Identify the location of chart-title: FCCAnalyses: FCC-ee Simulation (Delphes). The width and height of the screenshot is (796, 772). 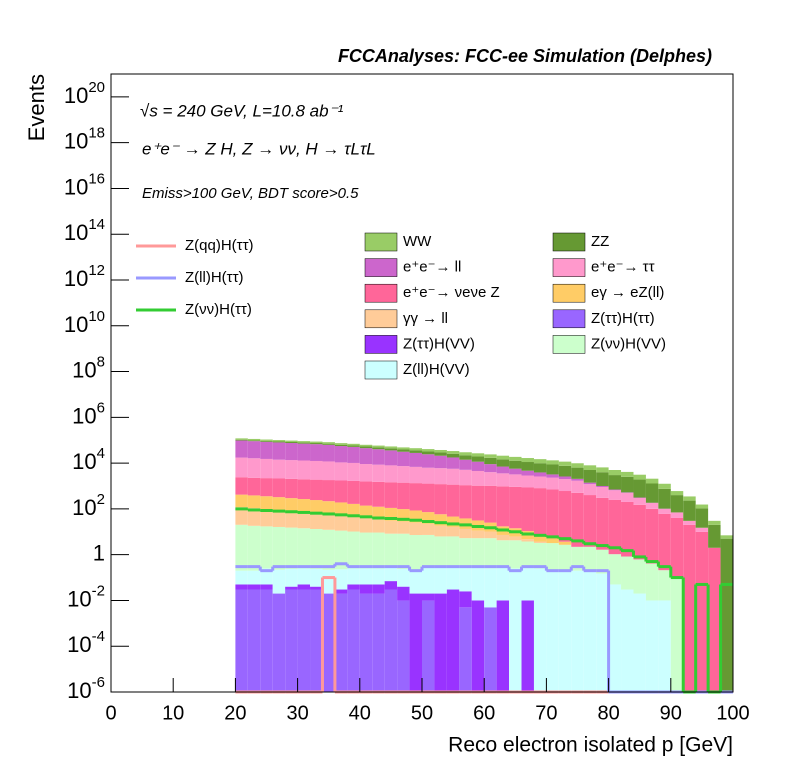
(525, 56).